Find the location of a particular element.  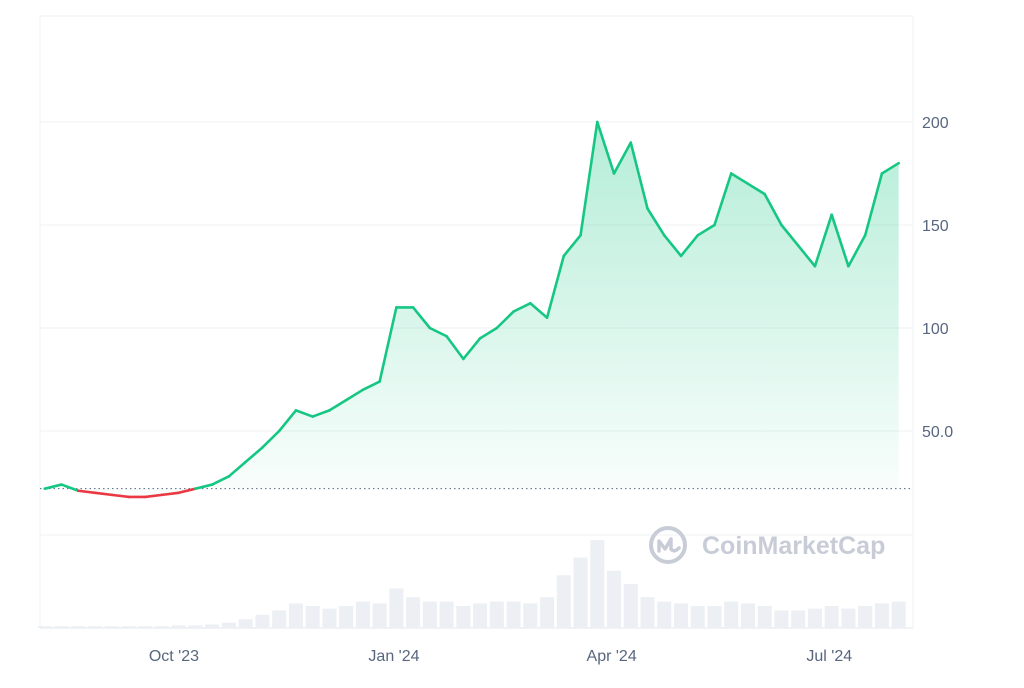

x-tick-label: Jul '24 is located at coordinates (829, 656).